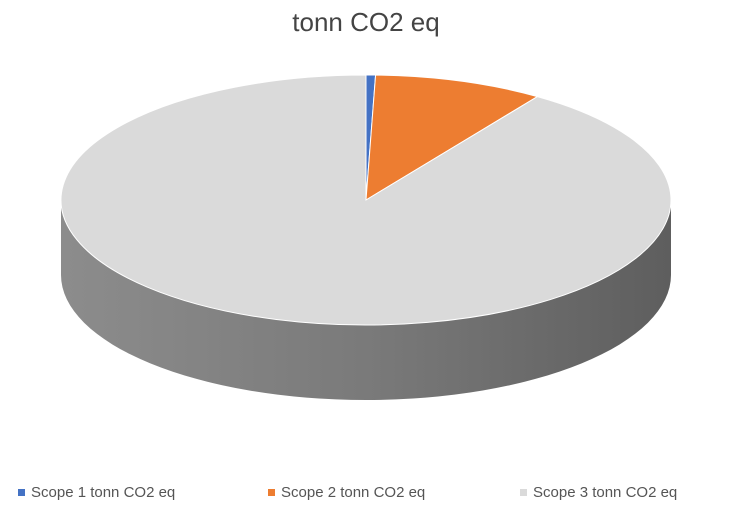 This screenshot has height=508, width=733. I want to click on legend-label: Scope 1 tonn CO2 eq, so click(103, 492).